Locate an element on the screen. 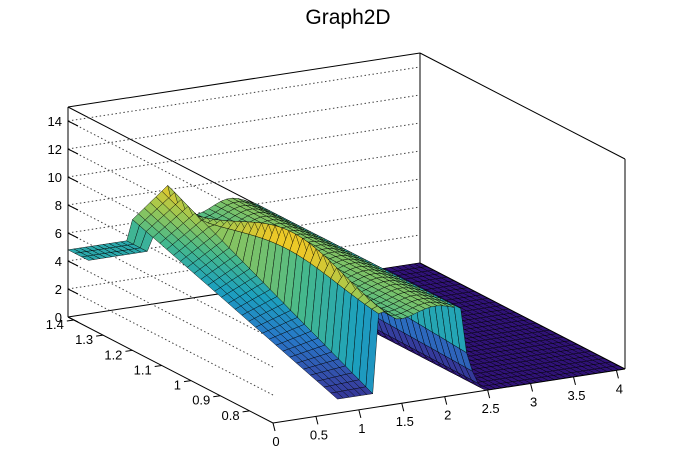 This screenshot has width=696, height=472. x-tick-label: 1 is located at coordinates (361, 428).